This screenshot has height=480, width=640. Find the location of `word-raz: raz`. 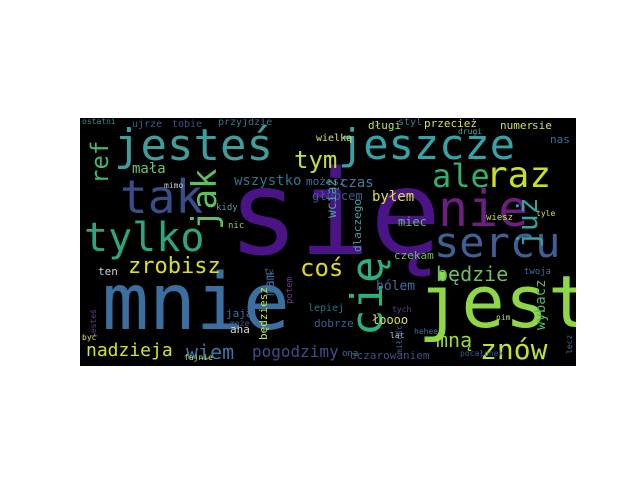

word-raz: raz is located at coordinates (519, 175).